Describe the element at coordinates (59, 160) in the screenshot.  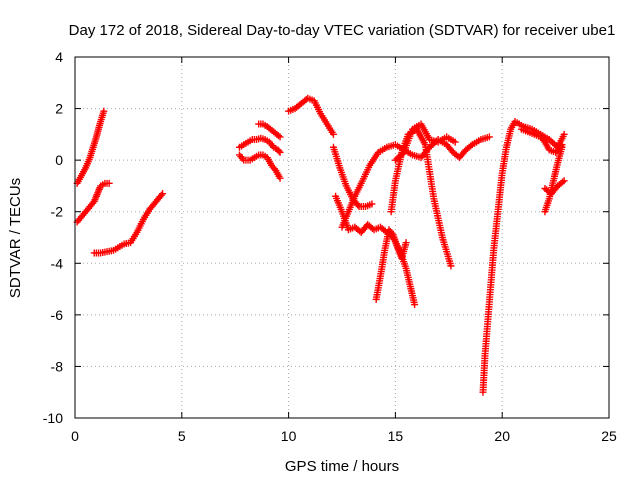
I see `y-tick-label: 0` at that location.